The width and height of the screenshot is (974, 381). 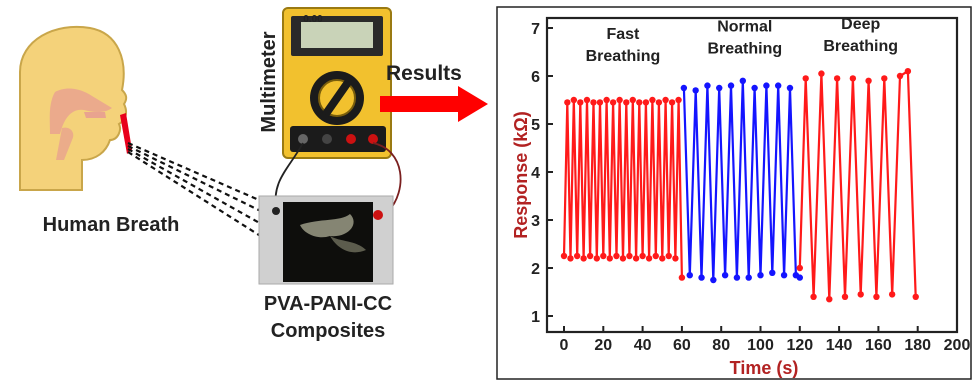 I want to click on human-head-illustration, so click(x=75, y=108).